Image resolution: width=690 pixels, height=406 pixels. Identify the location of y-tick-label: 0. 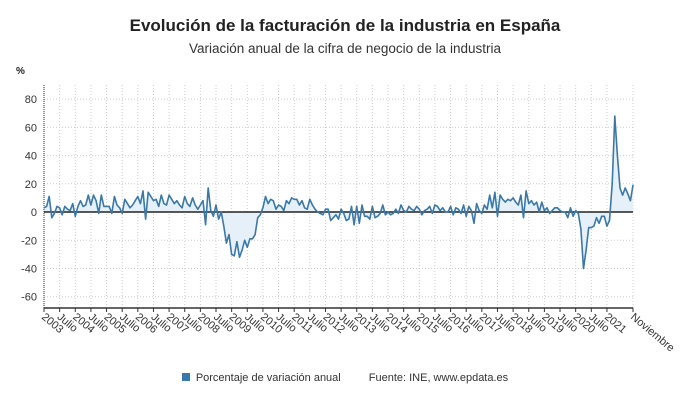
(34, 213).